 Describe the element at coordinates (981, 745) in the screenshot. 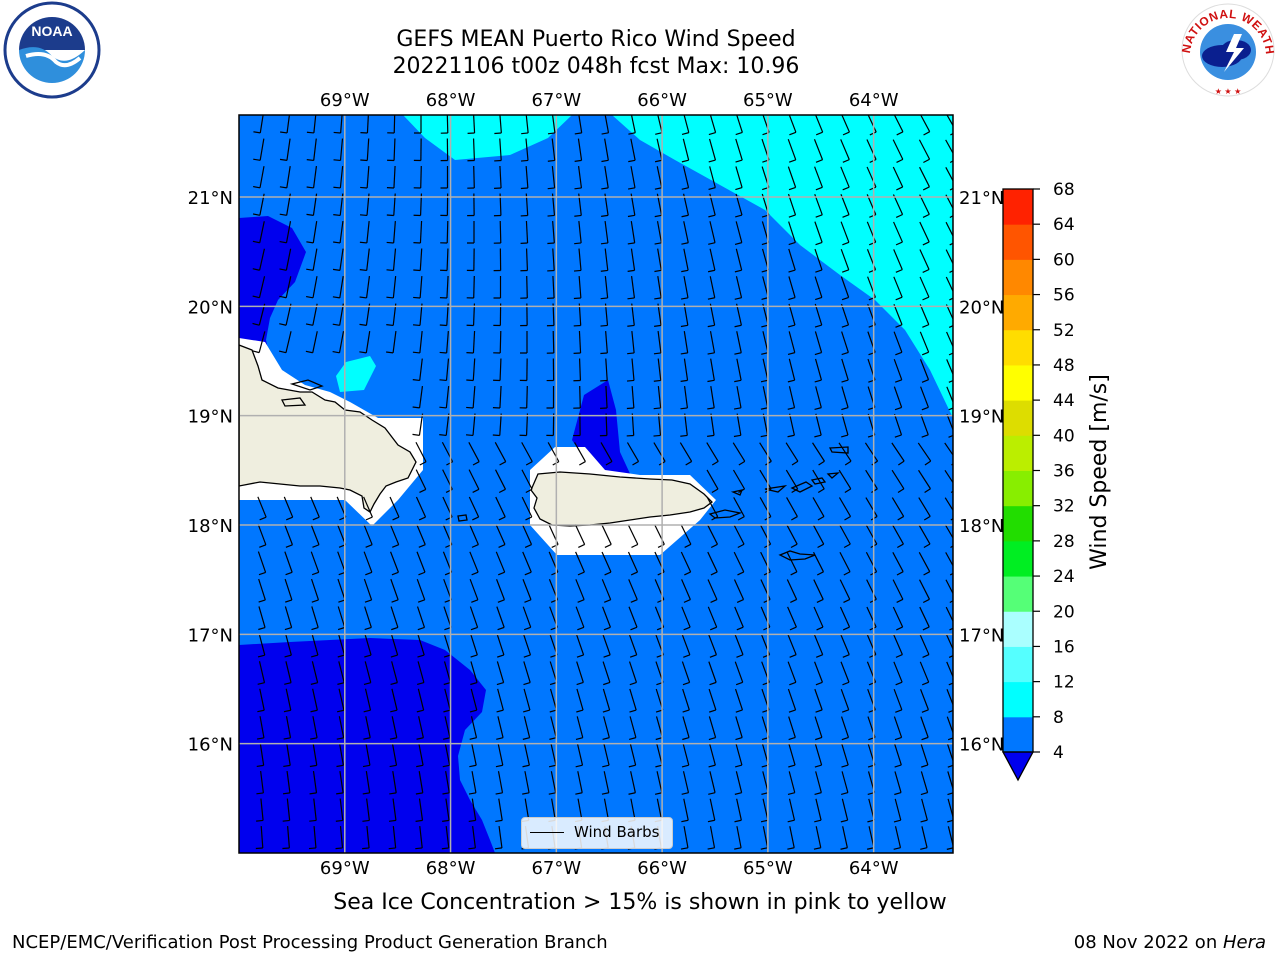

I see `lat-tick-label-right: 16°N` at that location.